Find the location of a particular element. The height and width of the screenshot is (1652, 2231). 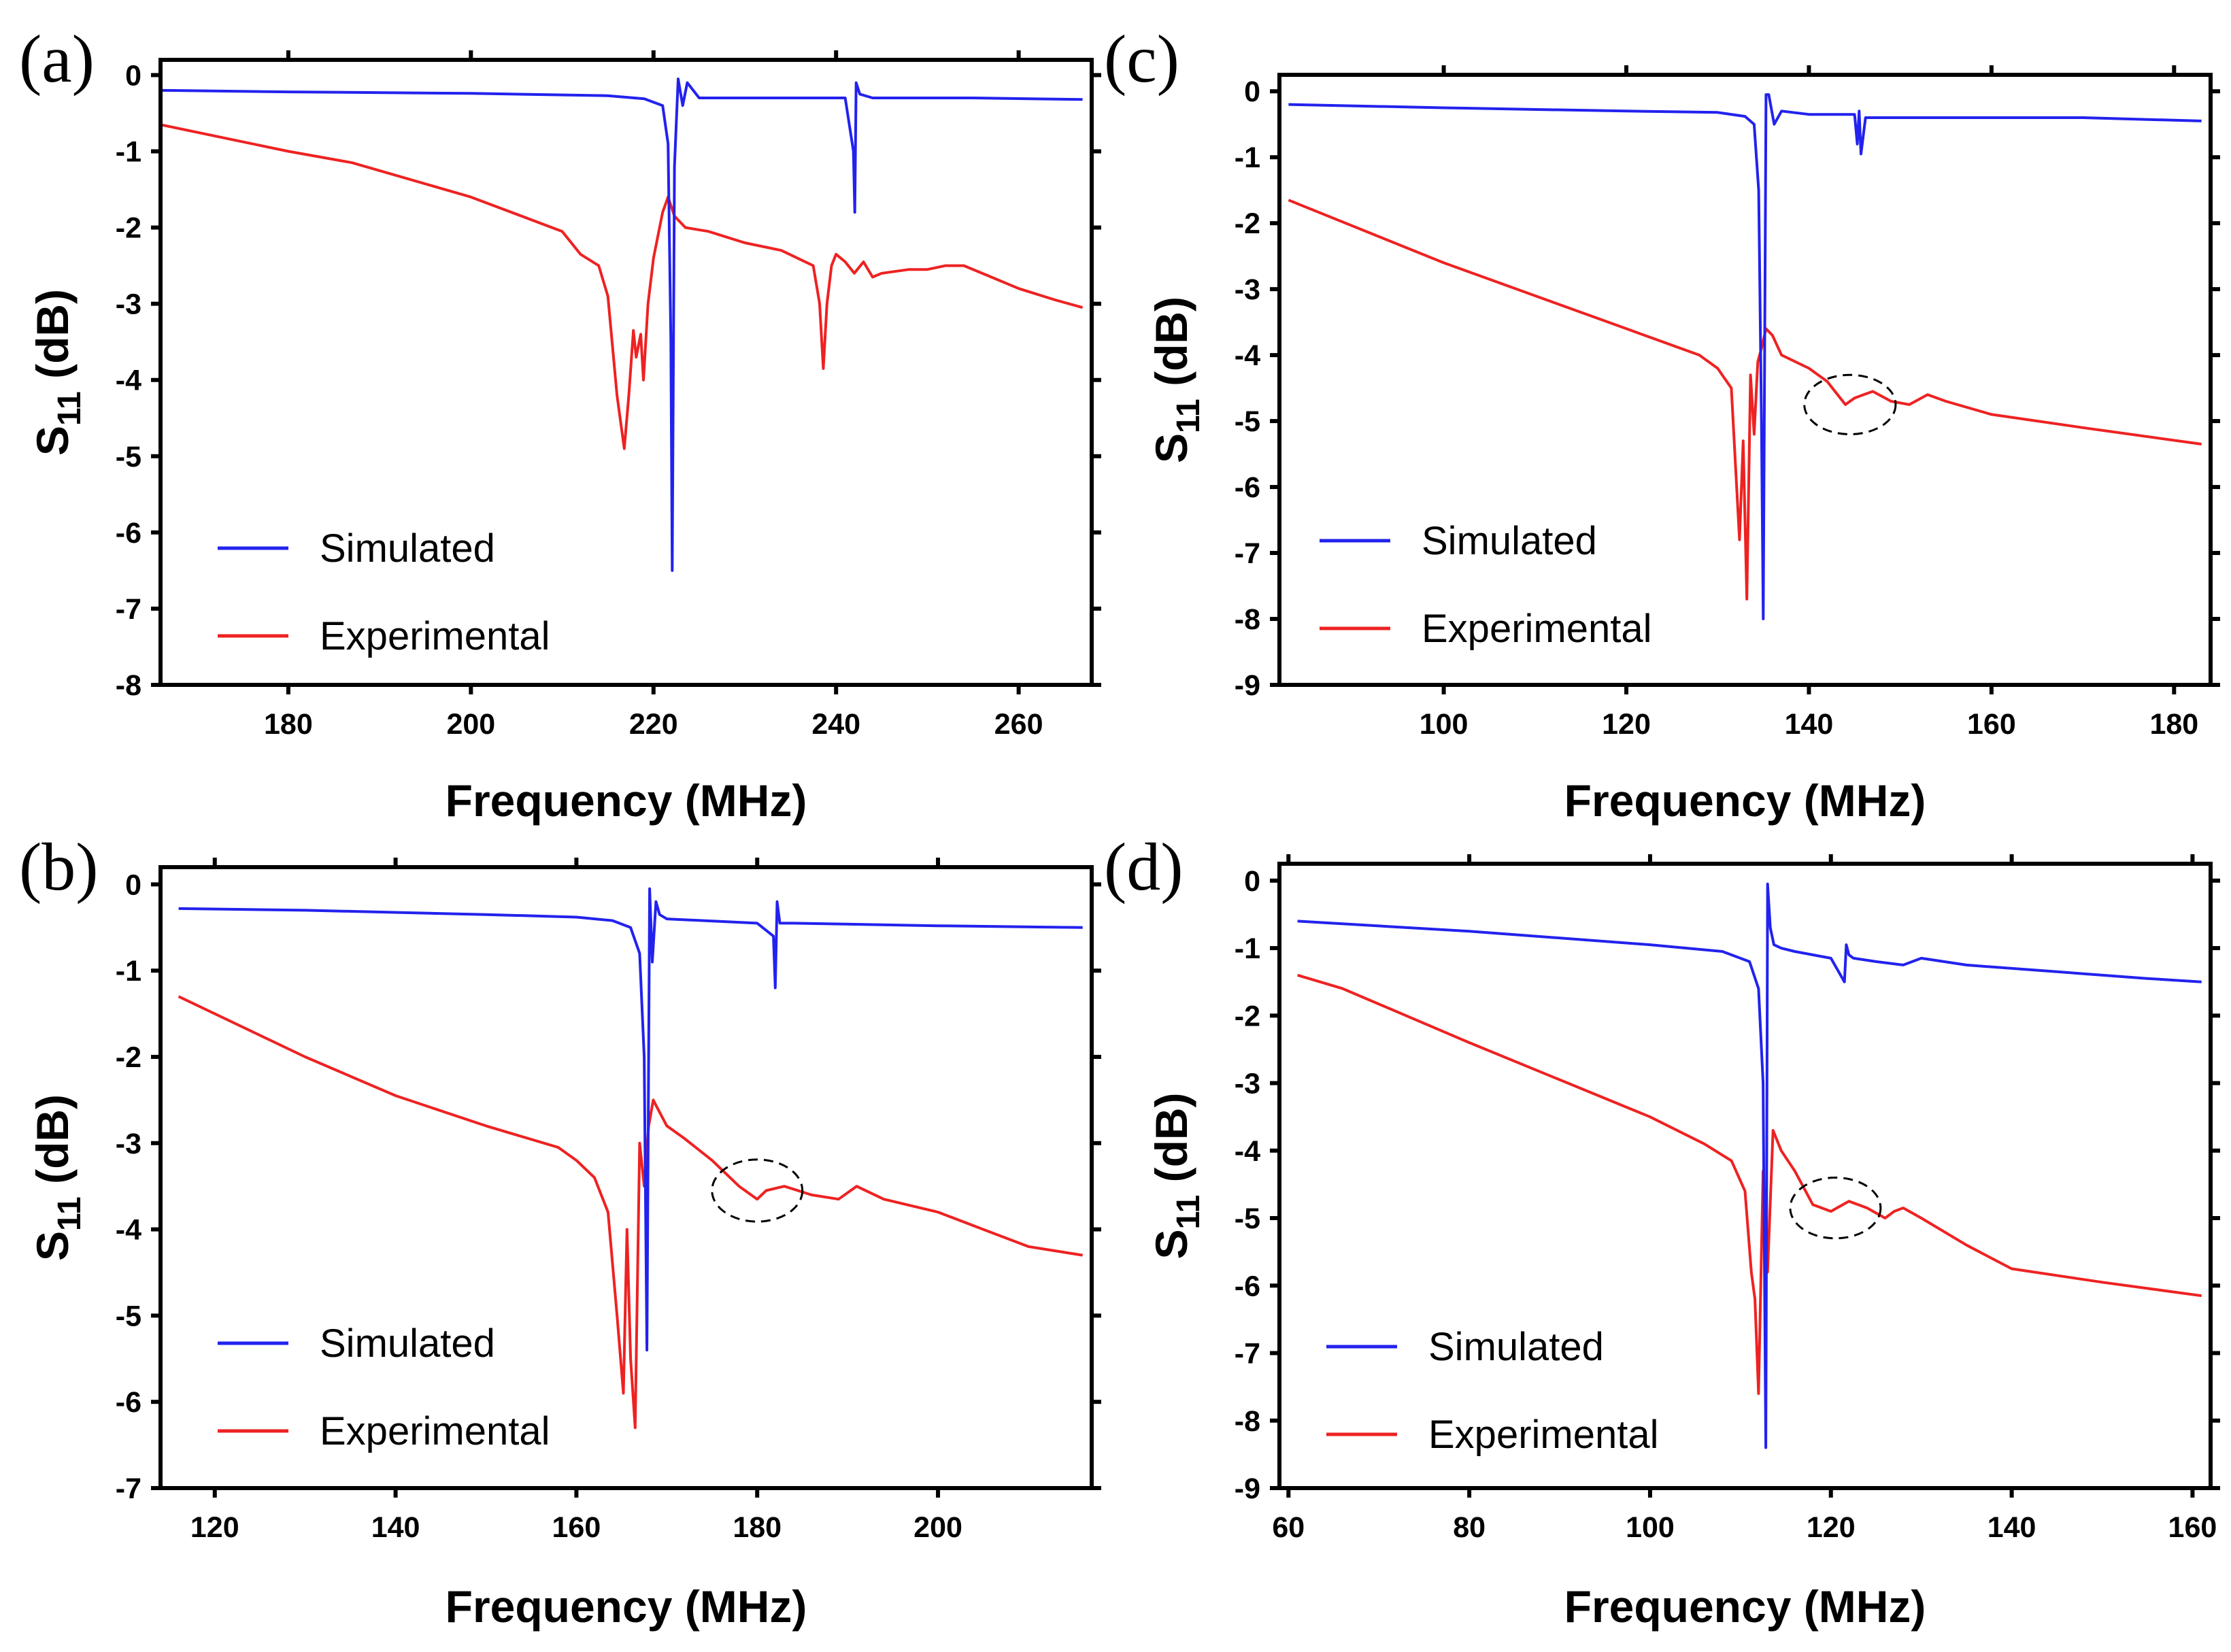

panel-label: (a) is located at coordinates (57, 59).